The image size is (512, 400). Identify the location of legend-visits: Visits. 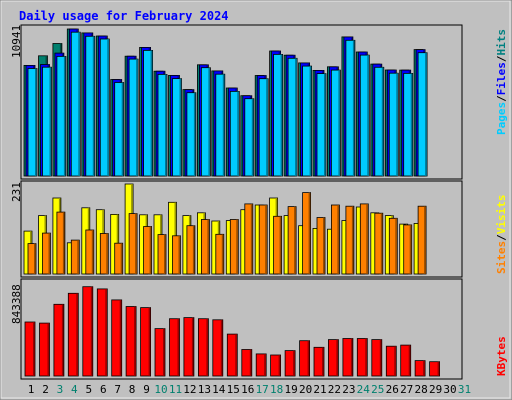
(501, 215).